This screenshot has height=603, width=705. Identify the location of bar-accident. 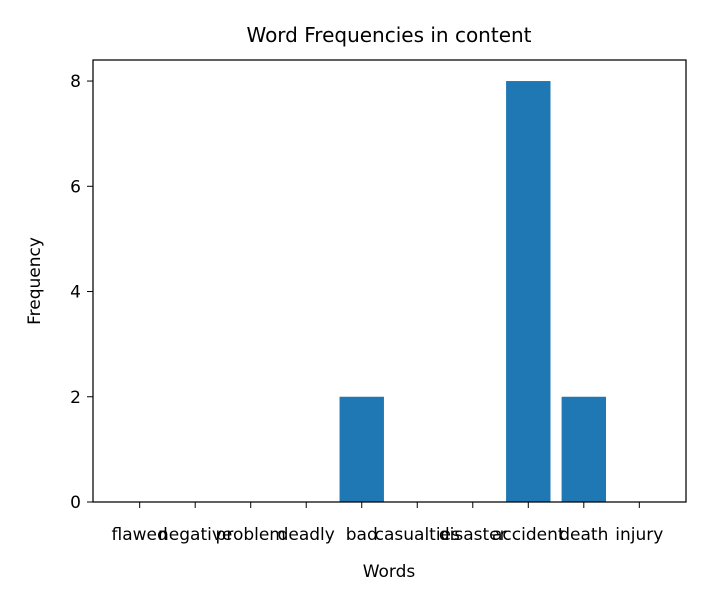
(528, 292).